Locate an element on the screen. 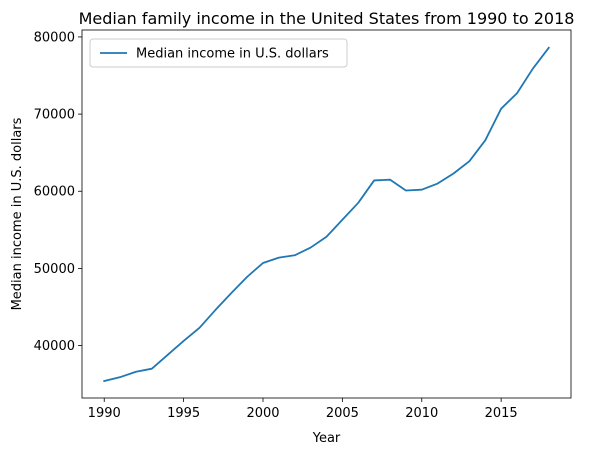 This screenshot has height=455, width=598. y-tick-label: 50000 is located at coordinates (54, 269).